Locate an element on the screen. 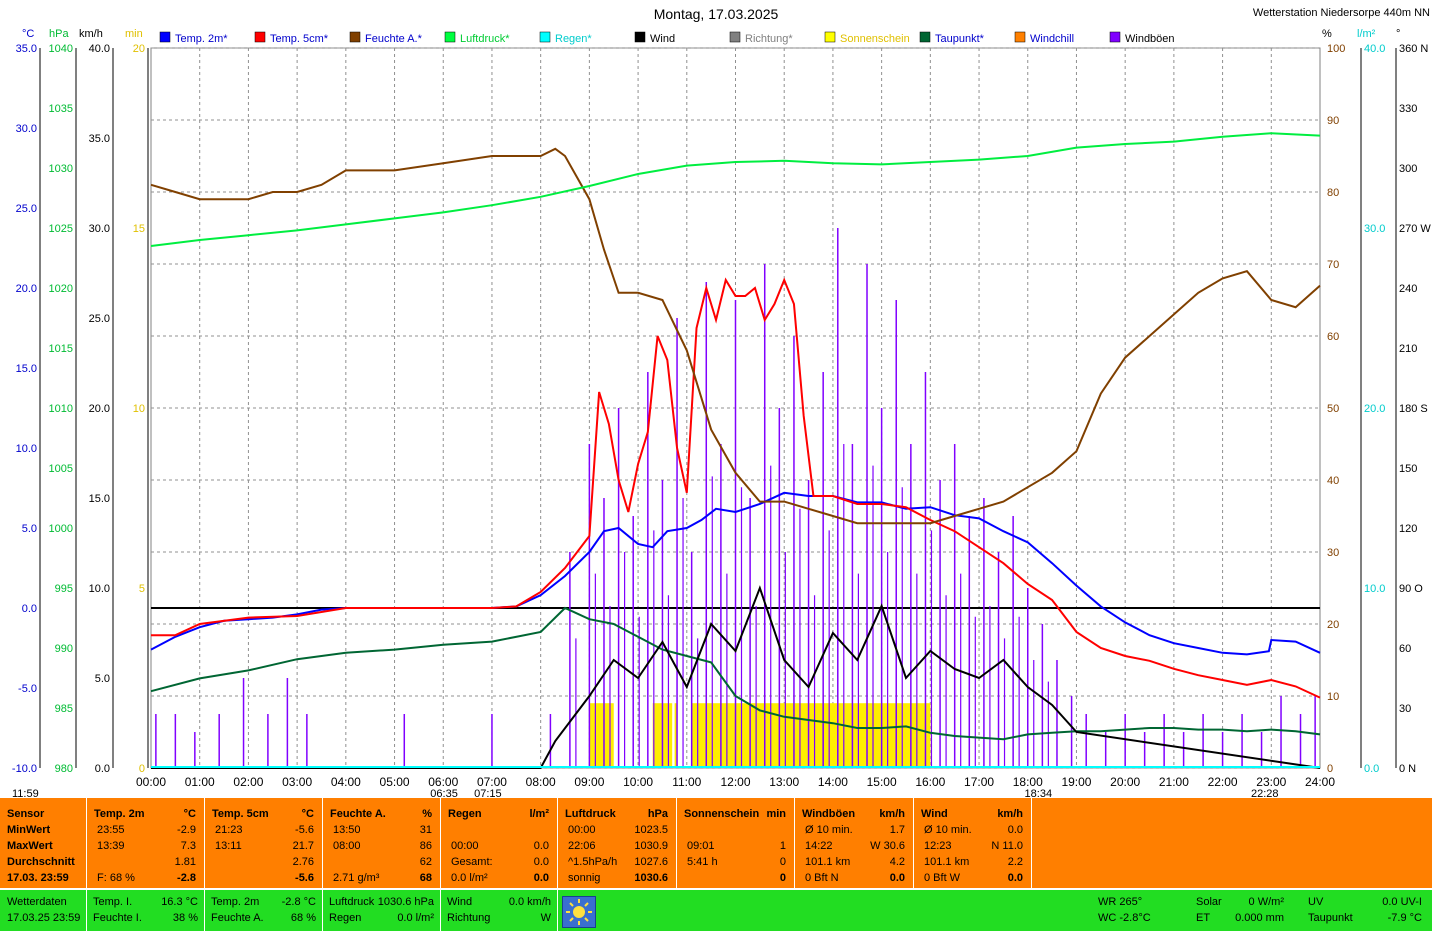  row-label: 17.03. 23:59 is located at coordinates (38, 878).